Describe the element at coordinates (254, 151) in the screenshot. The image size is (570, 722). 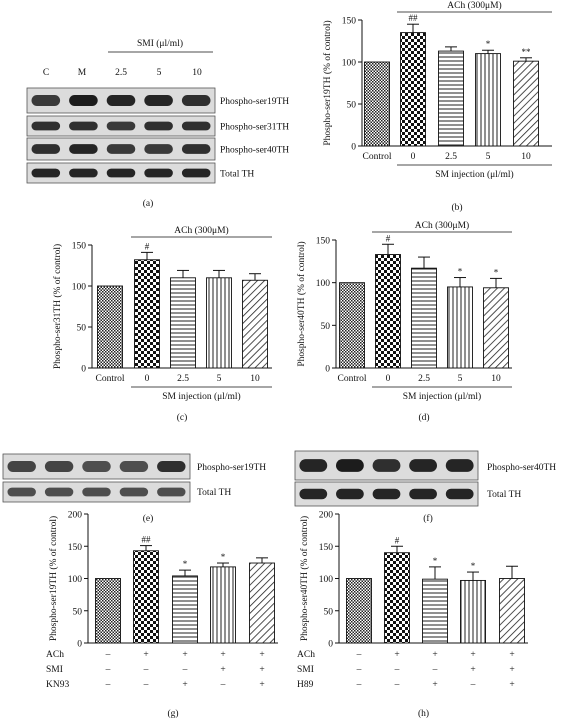
I see `blot-a-row-label: Phospho-ser40TH` at that location.